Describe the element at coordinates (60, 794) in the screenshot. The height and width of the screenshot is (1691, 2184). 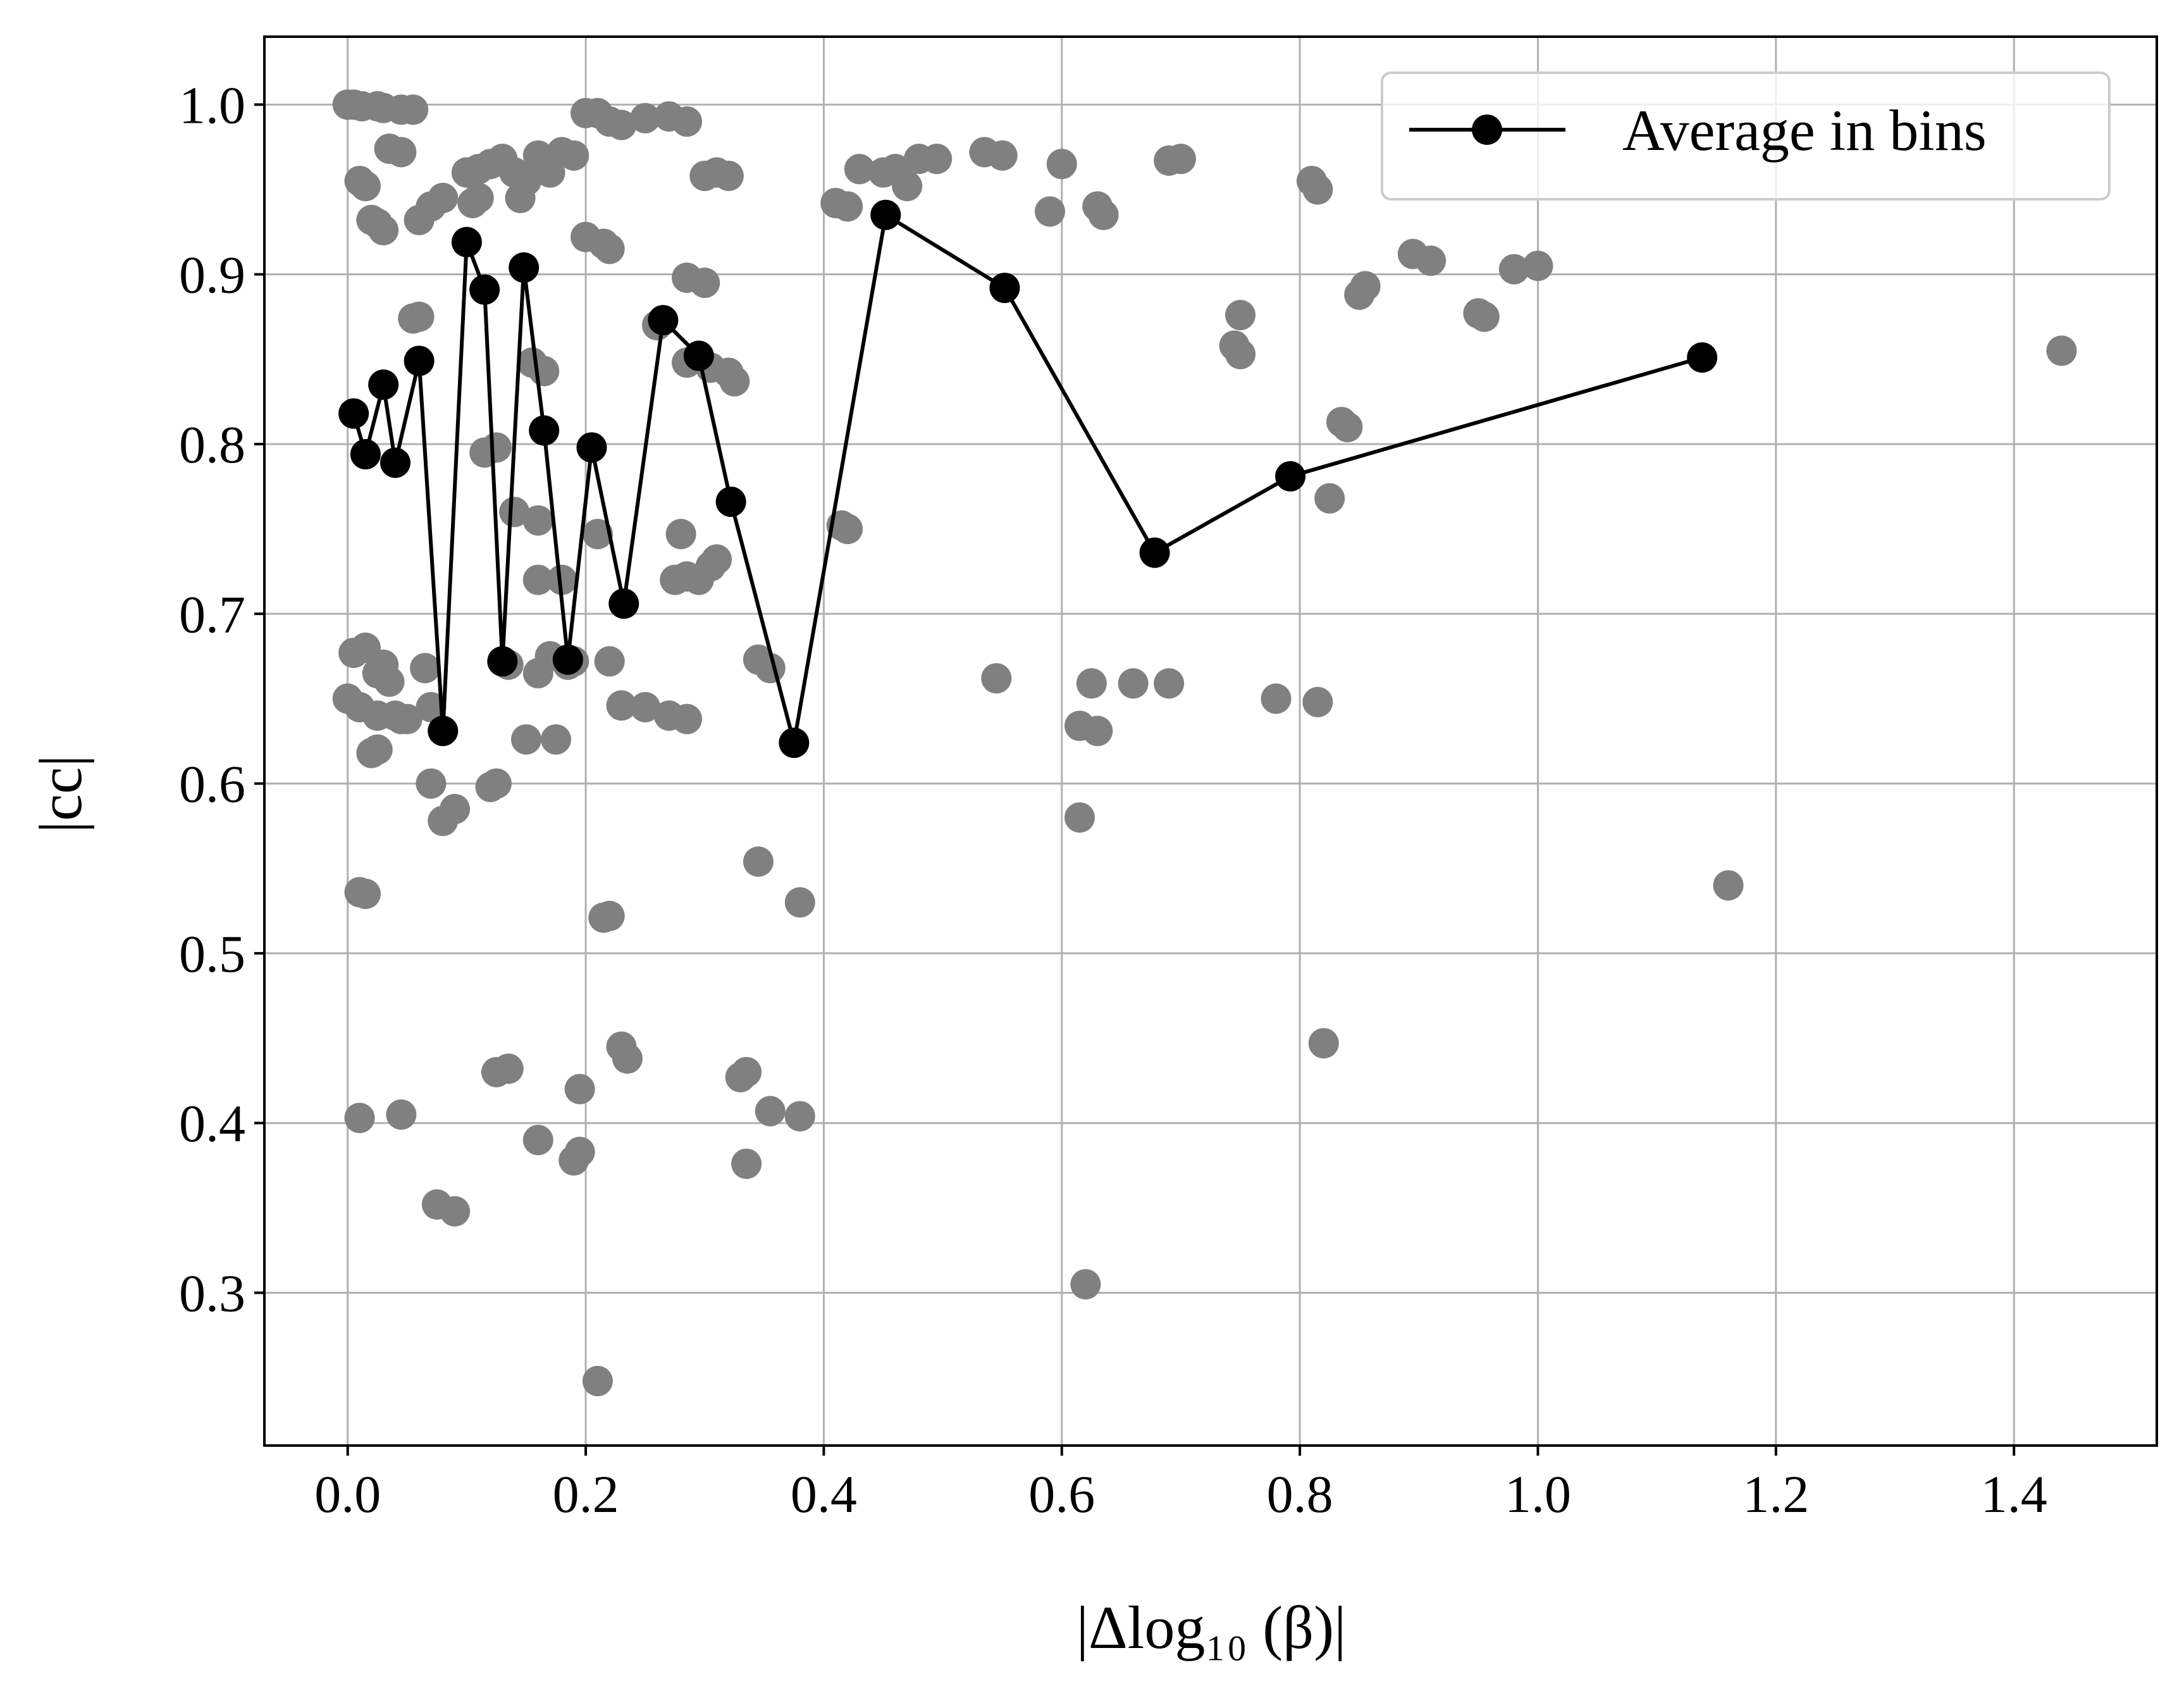
I see `y-axis-title: |cc|` at that location.